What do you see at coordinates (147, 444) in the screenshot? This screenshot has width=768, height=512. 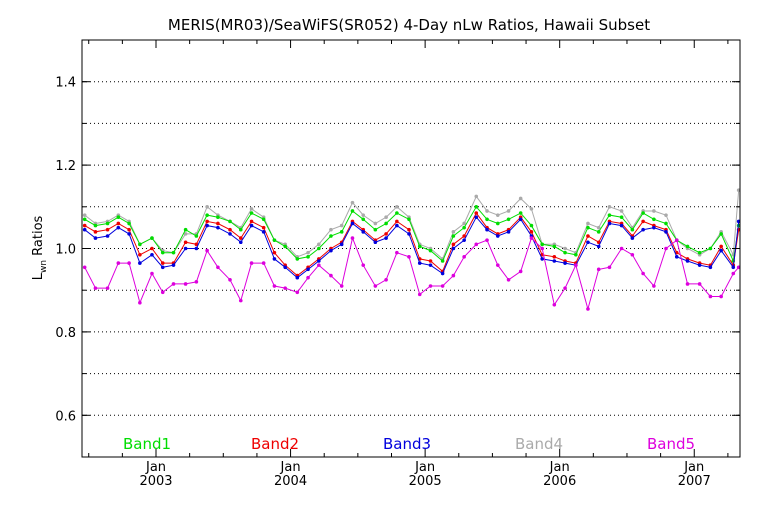 I see `legend-entry: Band1` at bounding box center [147, 444].